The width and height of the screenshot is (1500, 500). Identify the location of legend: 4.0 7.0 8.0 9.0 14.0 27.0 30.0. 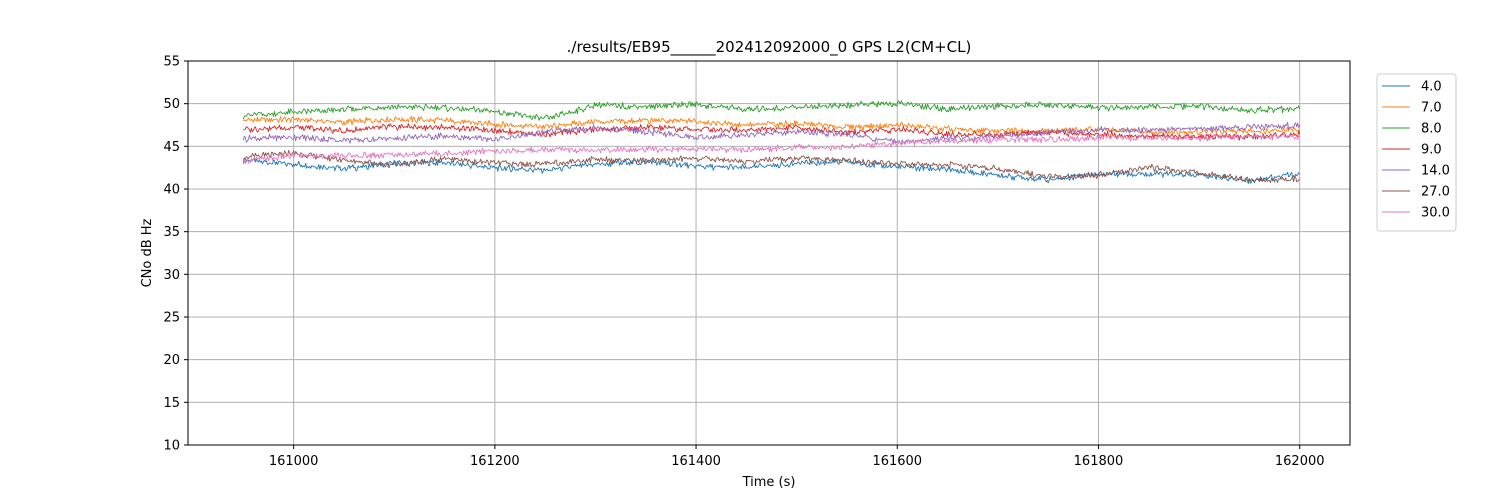
(1416, 152).